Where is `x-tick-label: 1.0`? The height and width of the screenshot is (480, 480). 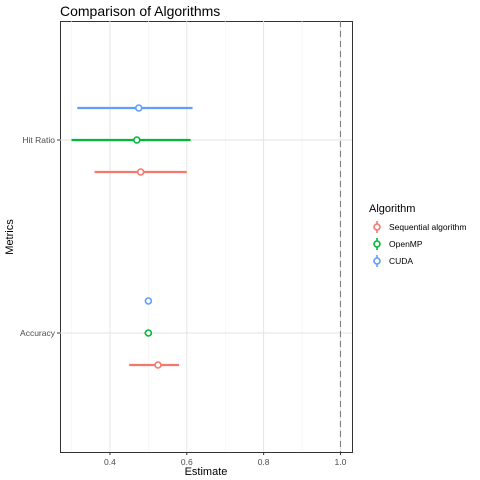 x-tick-label: 1.0 is located at coordinates (341, 462).